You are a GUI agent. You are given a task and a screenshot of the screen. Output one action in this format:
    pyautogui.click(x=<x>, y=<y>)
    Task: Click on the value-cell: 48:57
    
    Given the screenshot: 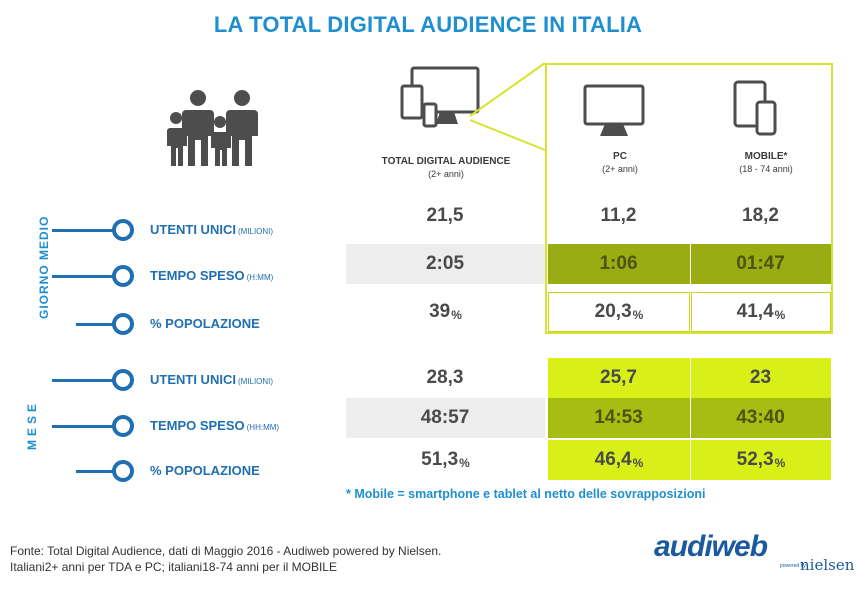 What is the action you would take?
    pyautogui.click(x=445, y=417)
    